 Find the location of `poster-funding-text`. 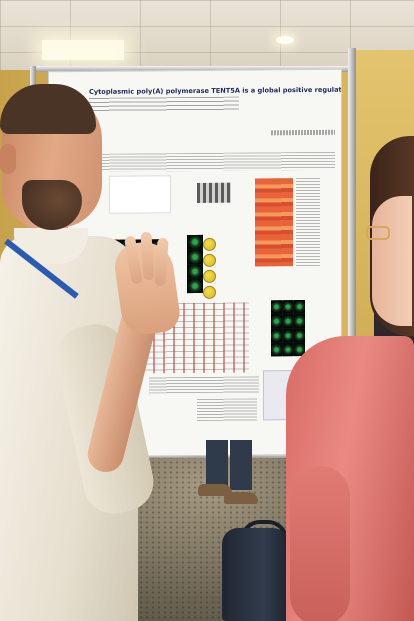

poster-funding-text is located at coordinates (227, 409).